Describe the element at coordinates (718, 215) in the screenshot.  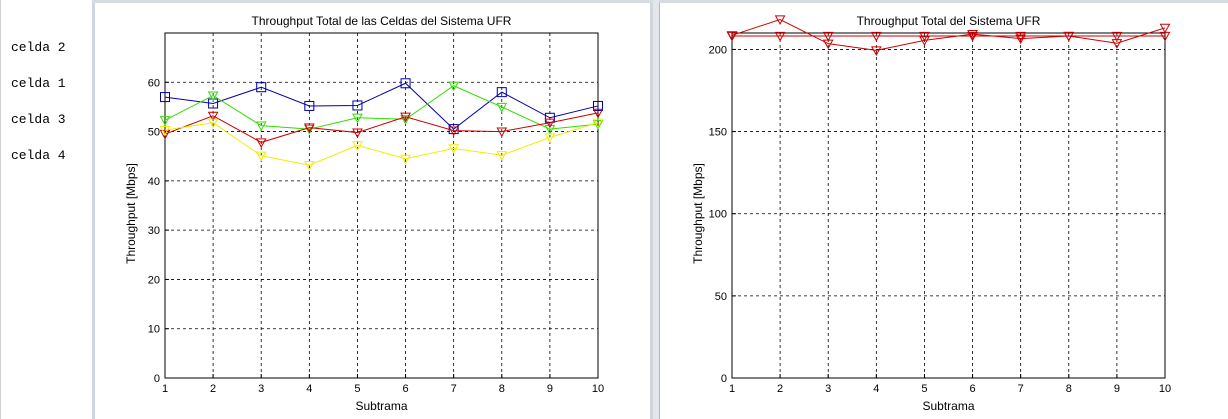
I see `y-tick-label: 100` at that location.